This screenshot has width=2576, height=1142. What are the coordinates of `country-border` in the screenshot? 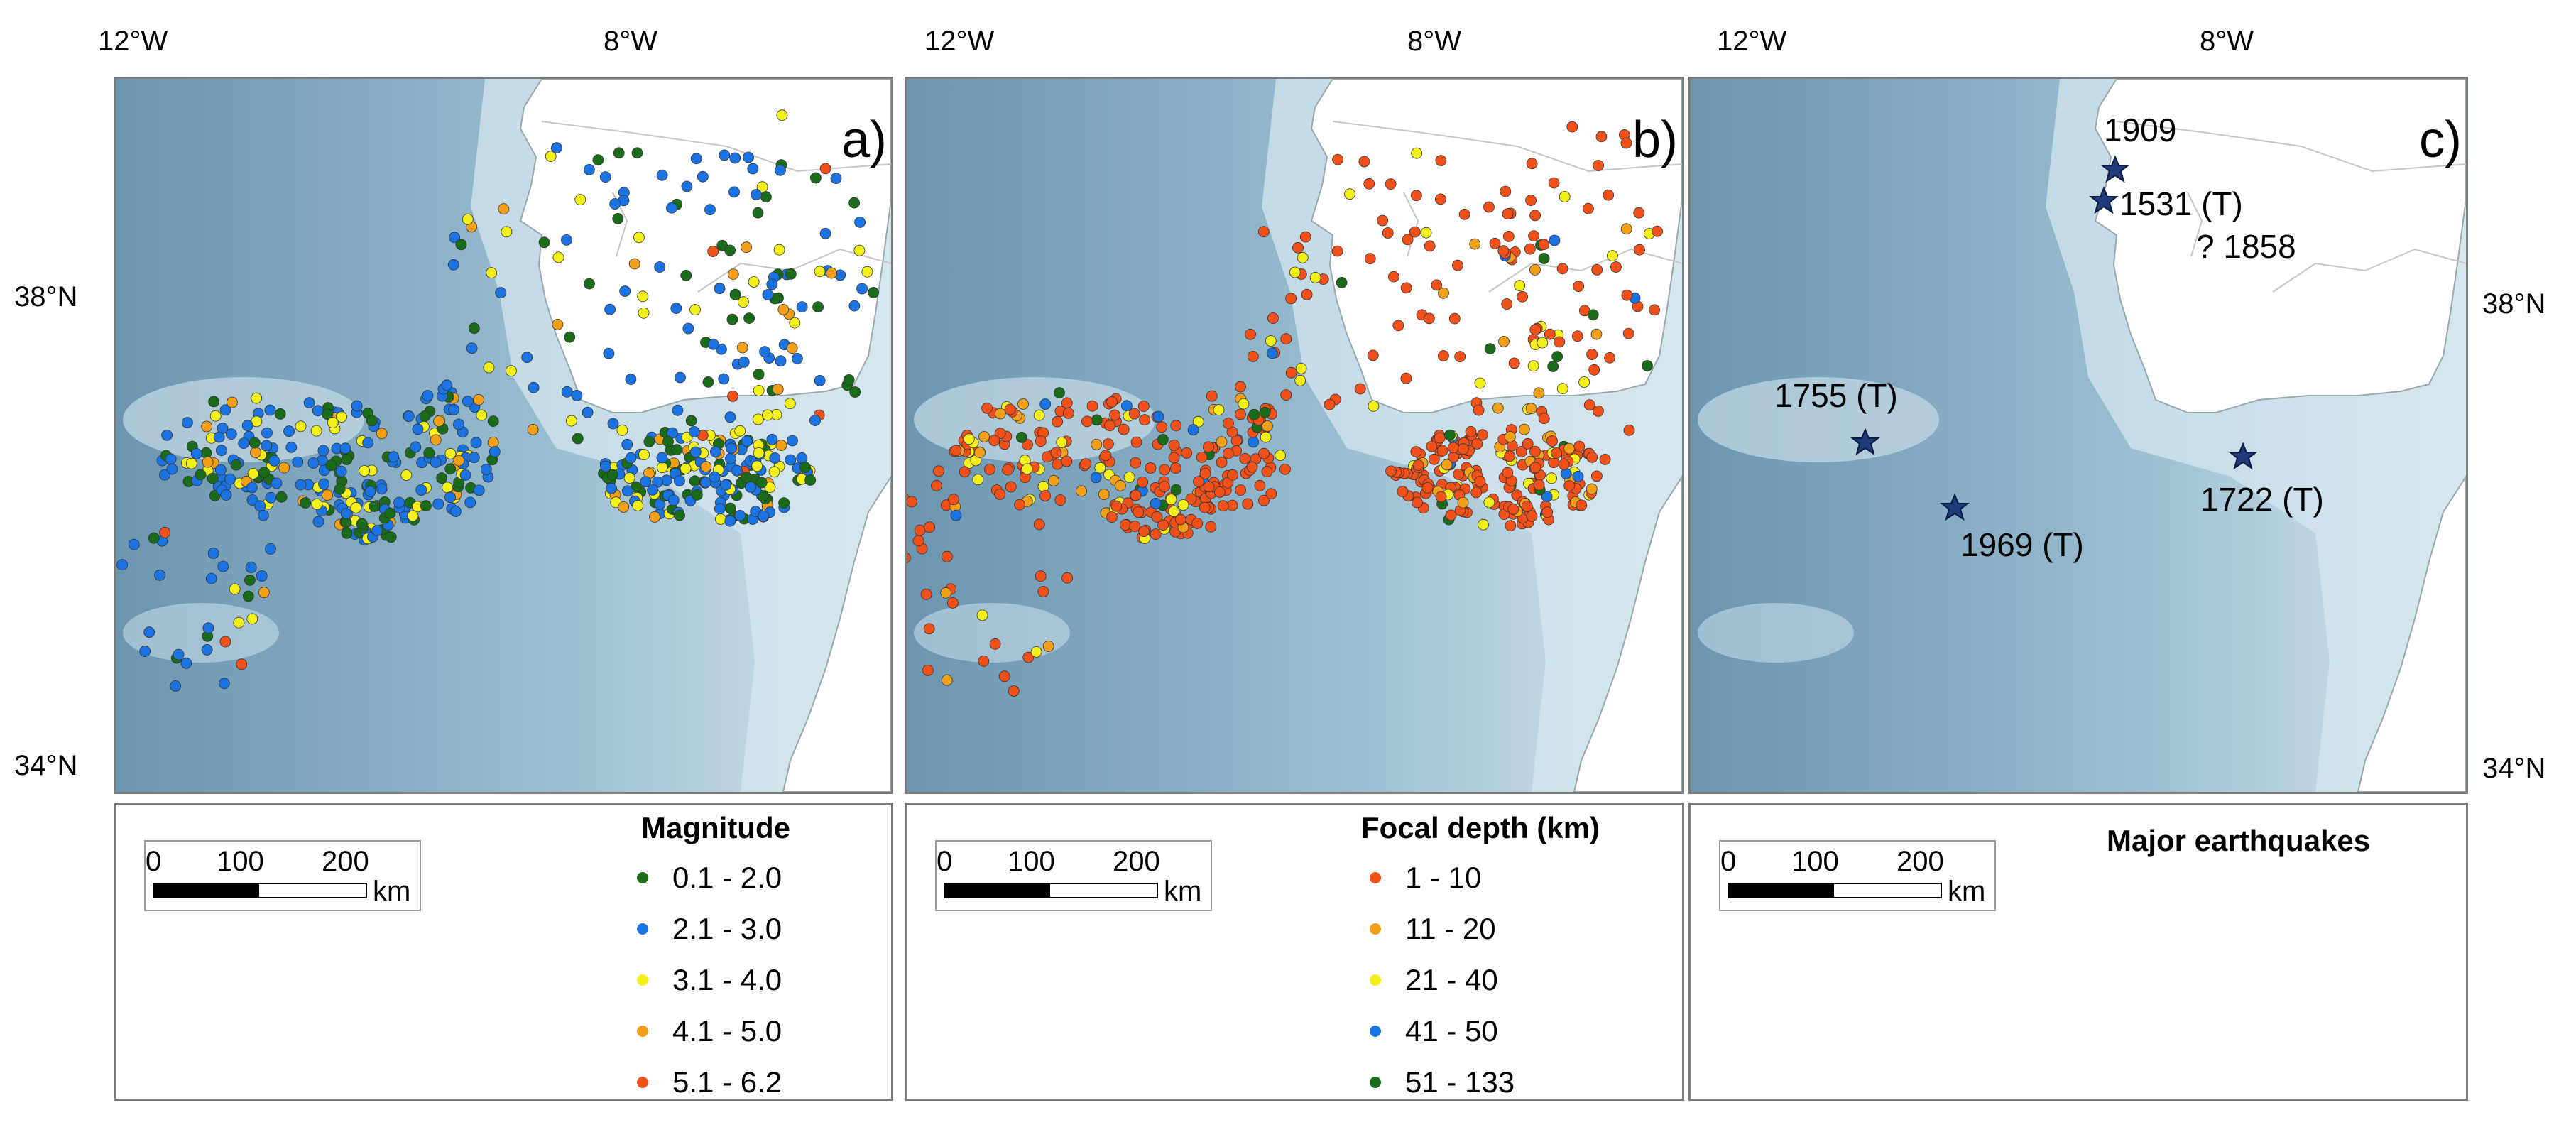 It's located at (2369, 270).